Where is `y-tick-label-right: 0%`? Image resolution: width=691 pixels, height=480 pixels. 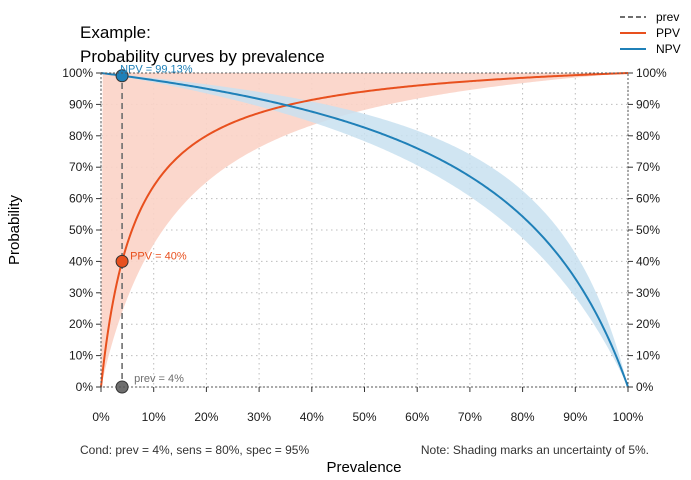 y-tick-label-right: 0% is located at coordinates (645, 387).